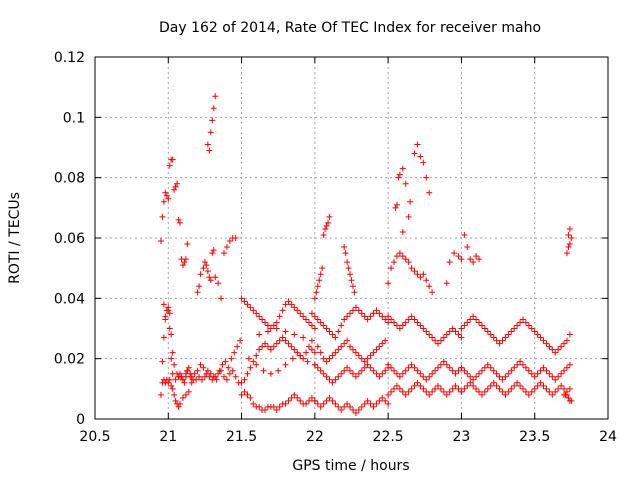 The height and width of the screenshot is (480, 640). What do you see at coordinates (15, 238) in the screenshot?
I see `y-axis-label: ROTI / TECUs` at bounding box center [15, 238].